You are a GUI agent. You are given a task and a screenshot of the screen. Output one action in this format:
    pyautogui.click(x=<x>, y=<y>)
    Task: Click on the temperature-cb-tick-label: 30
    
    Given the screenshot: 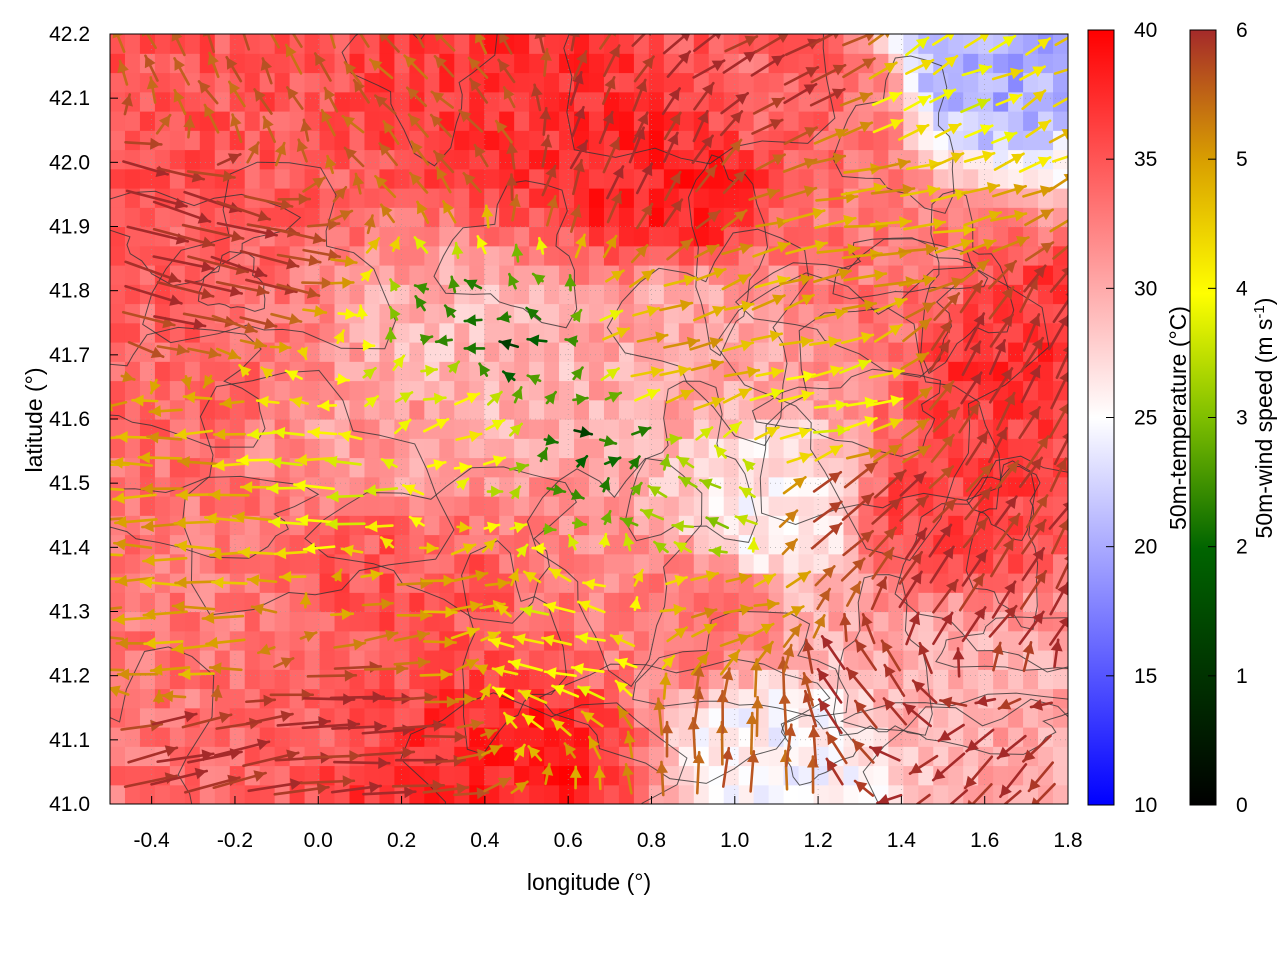 What is the action you would take?
    pyautogui.click(x=1145, y=288)
    